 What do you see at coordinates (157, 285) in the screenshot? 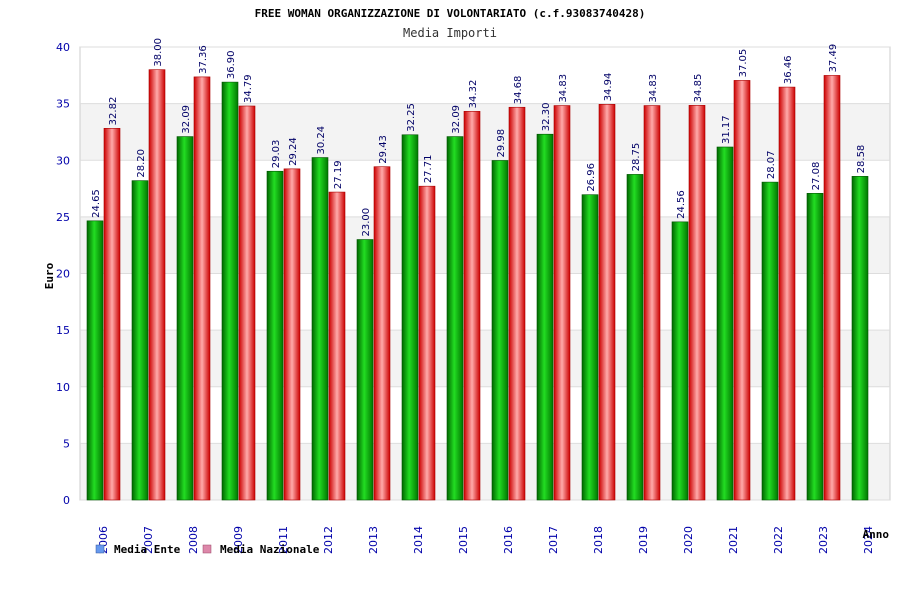
I see `bar-media-nazionale-2007` at bounding box center [157, 285].